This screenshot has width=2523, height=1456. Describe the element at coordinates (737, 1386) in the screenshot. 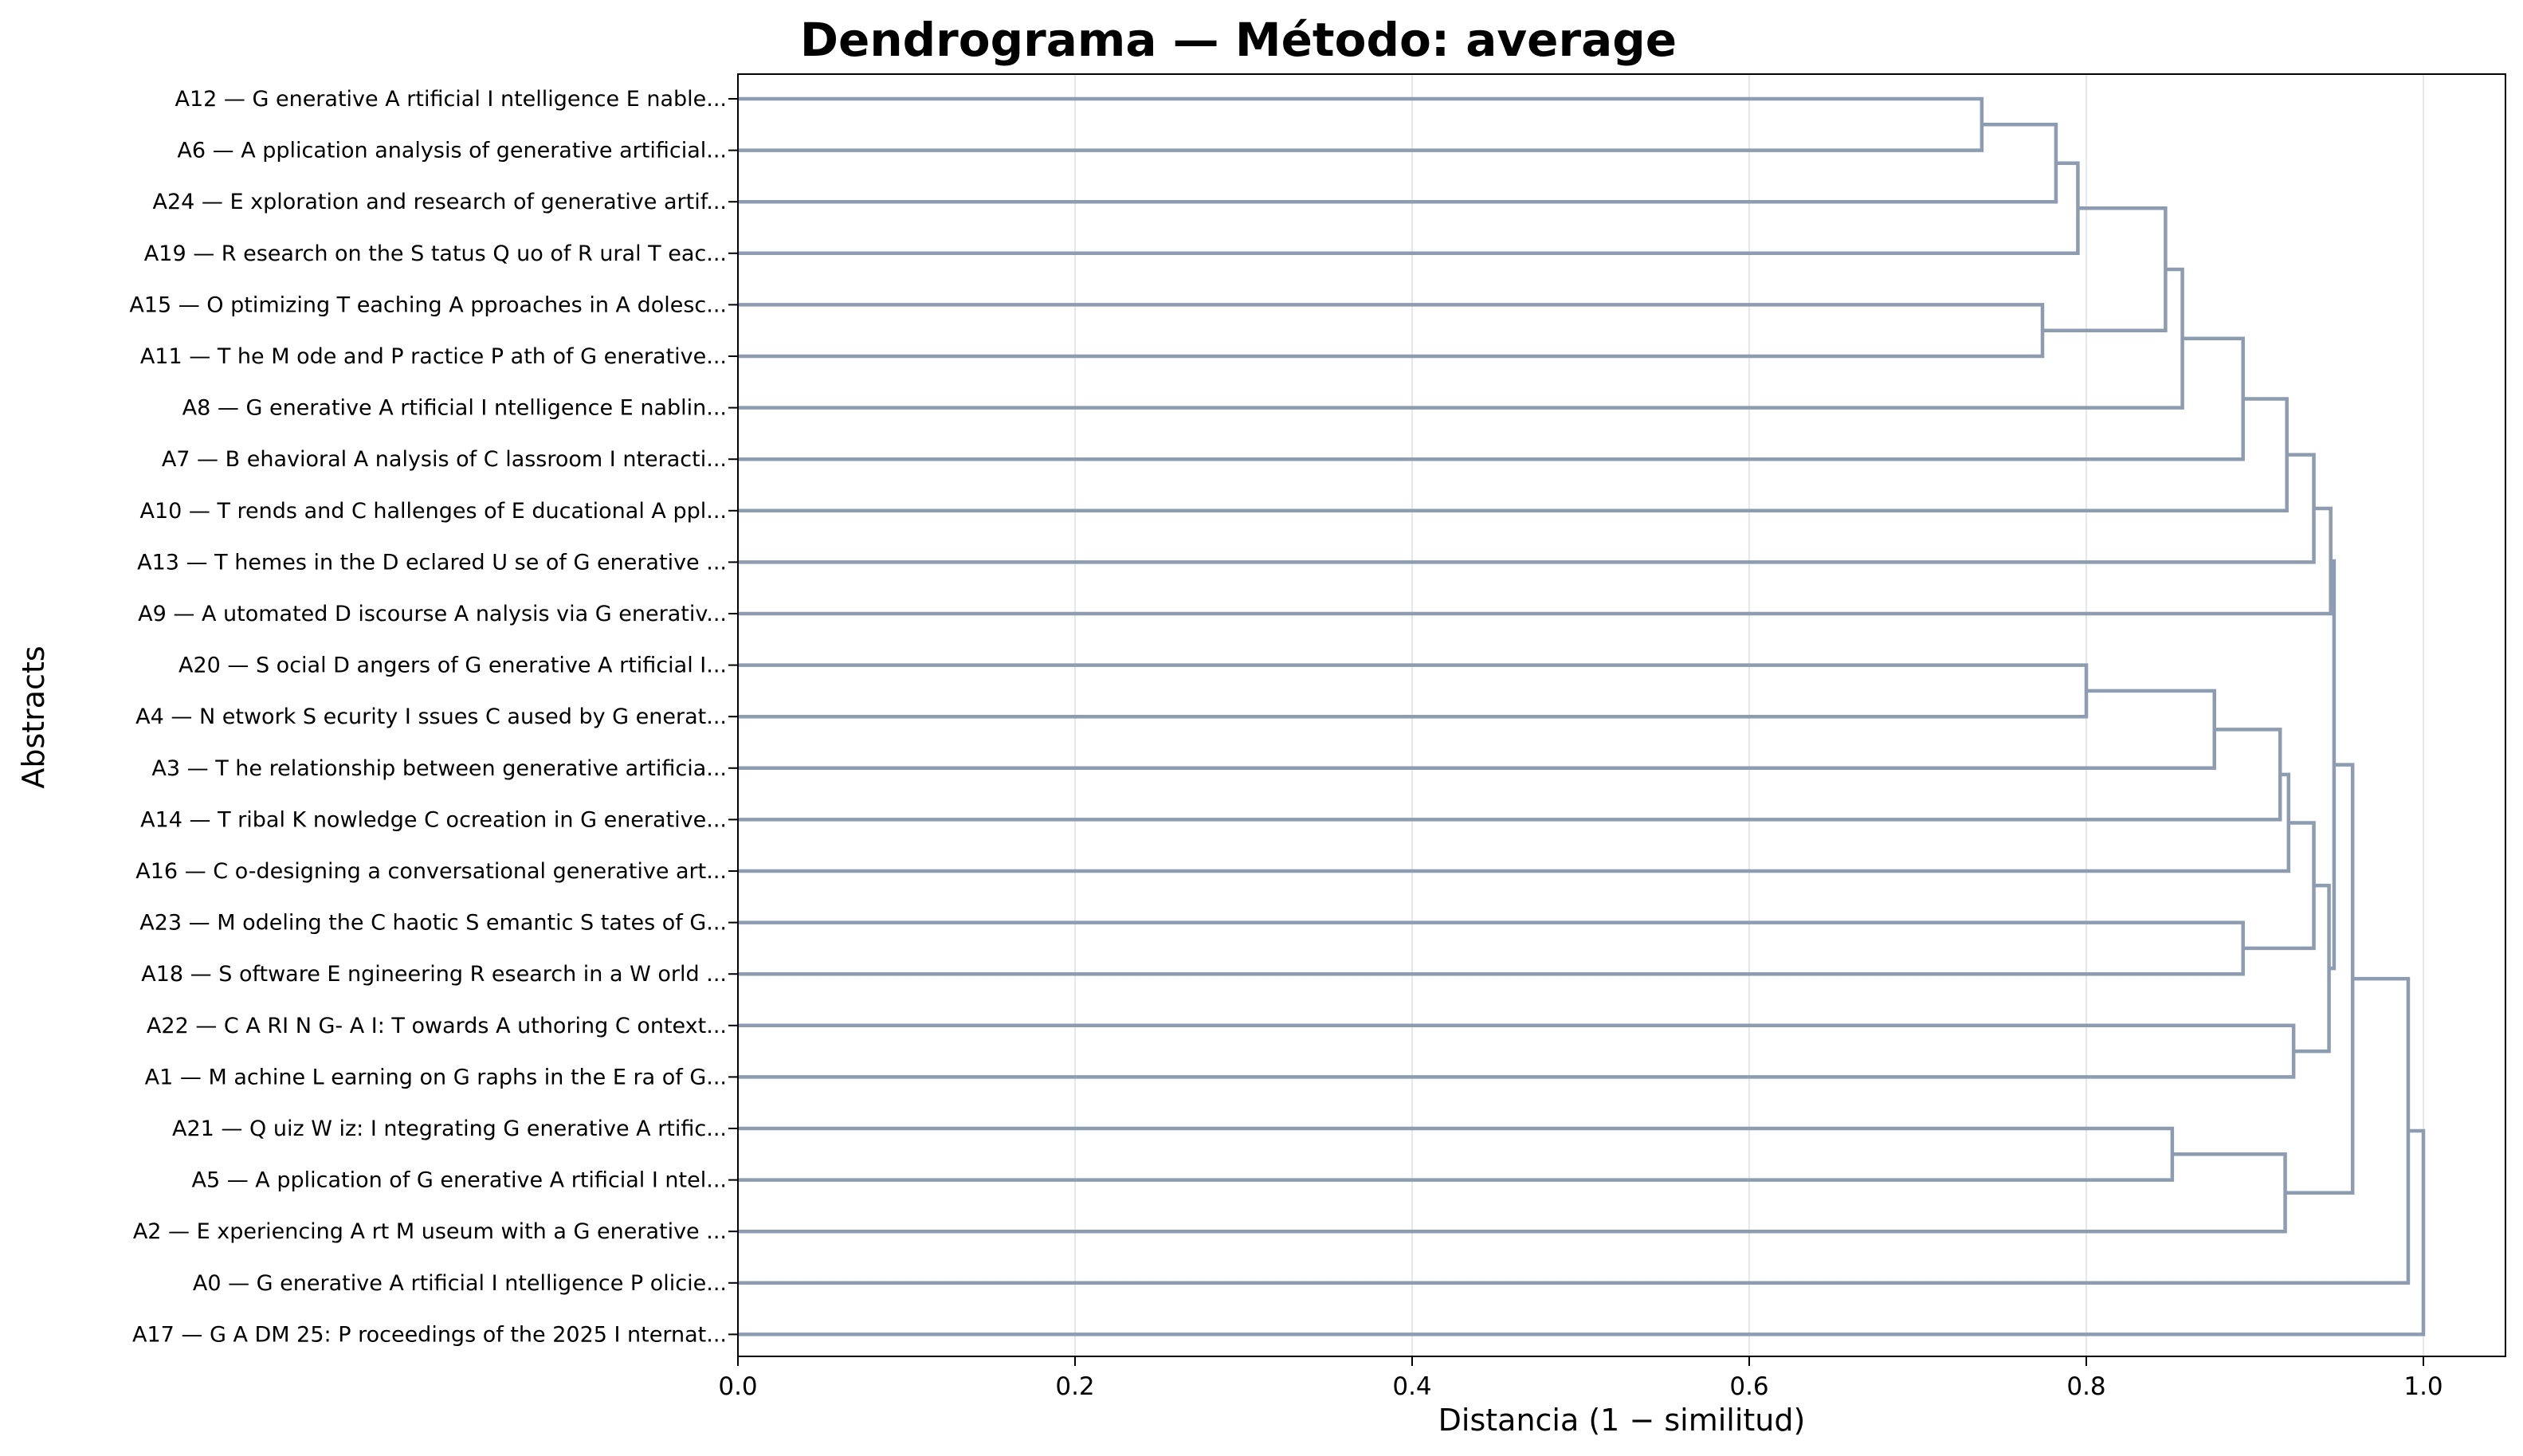

I see `x-tick-label: 0.0` at that location.